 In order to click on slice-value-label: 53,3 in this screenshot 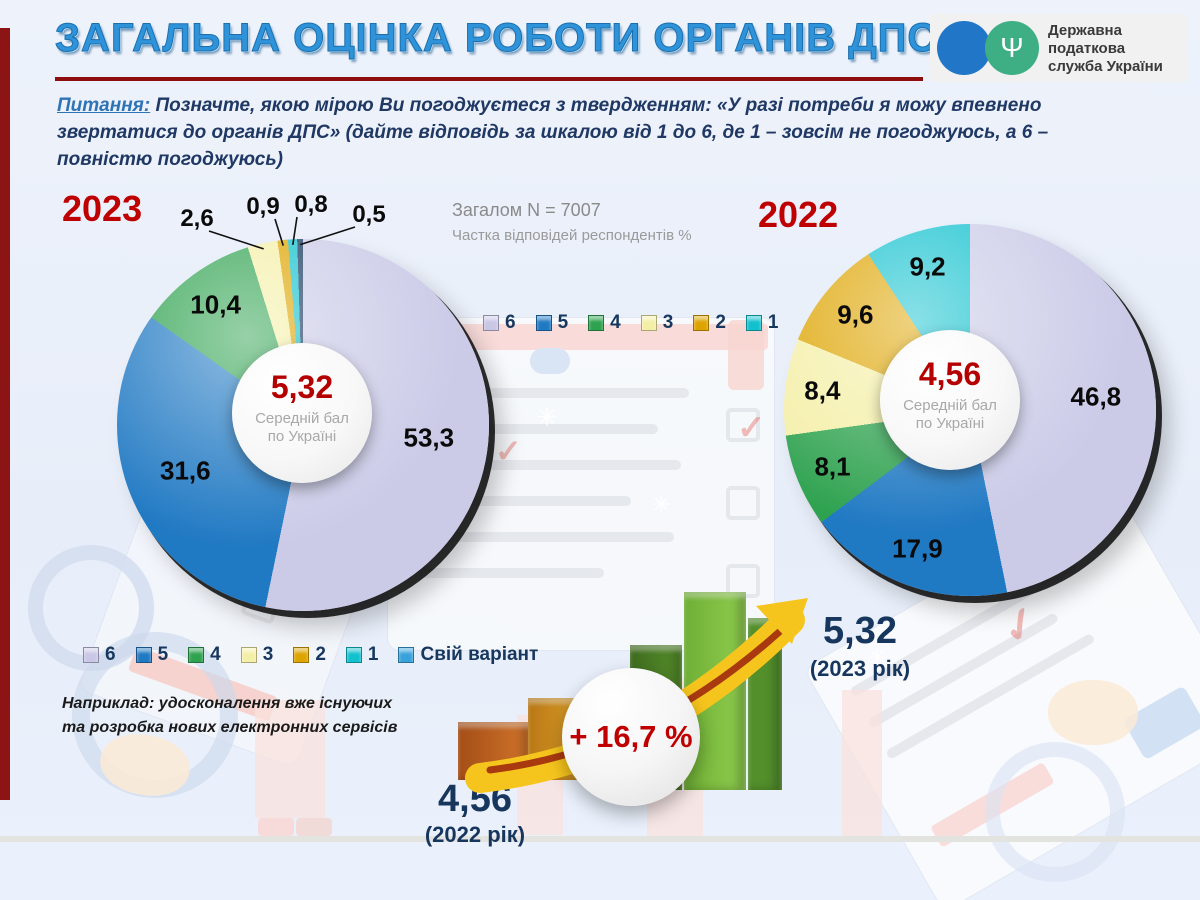, I will do `click(429, 437)`.